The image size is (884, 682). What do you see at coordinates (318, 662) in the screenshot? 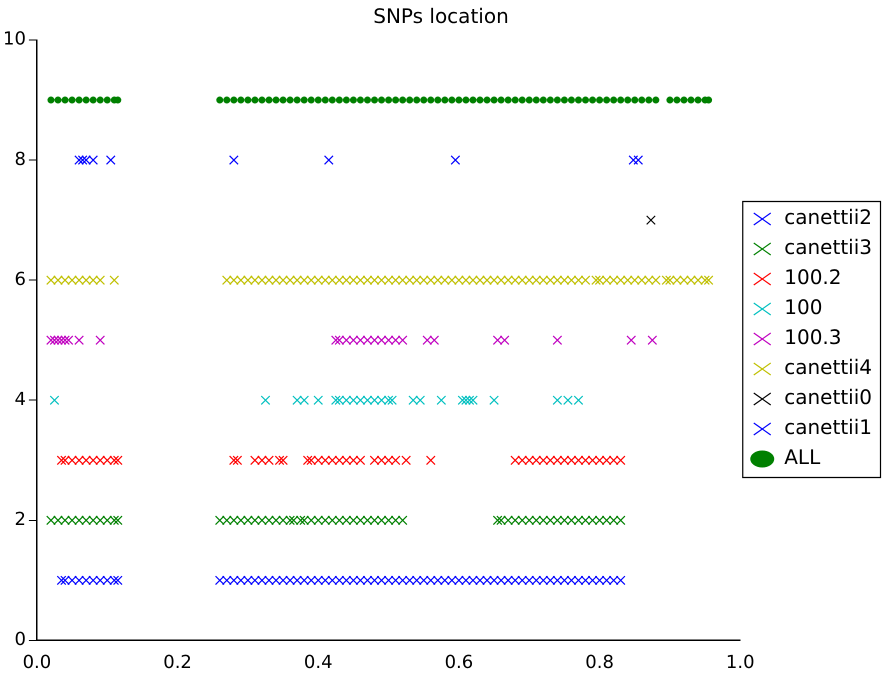
I see `x-tick-label: 0.4` at bounding box center [318, 662].